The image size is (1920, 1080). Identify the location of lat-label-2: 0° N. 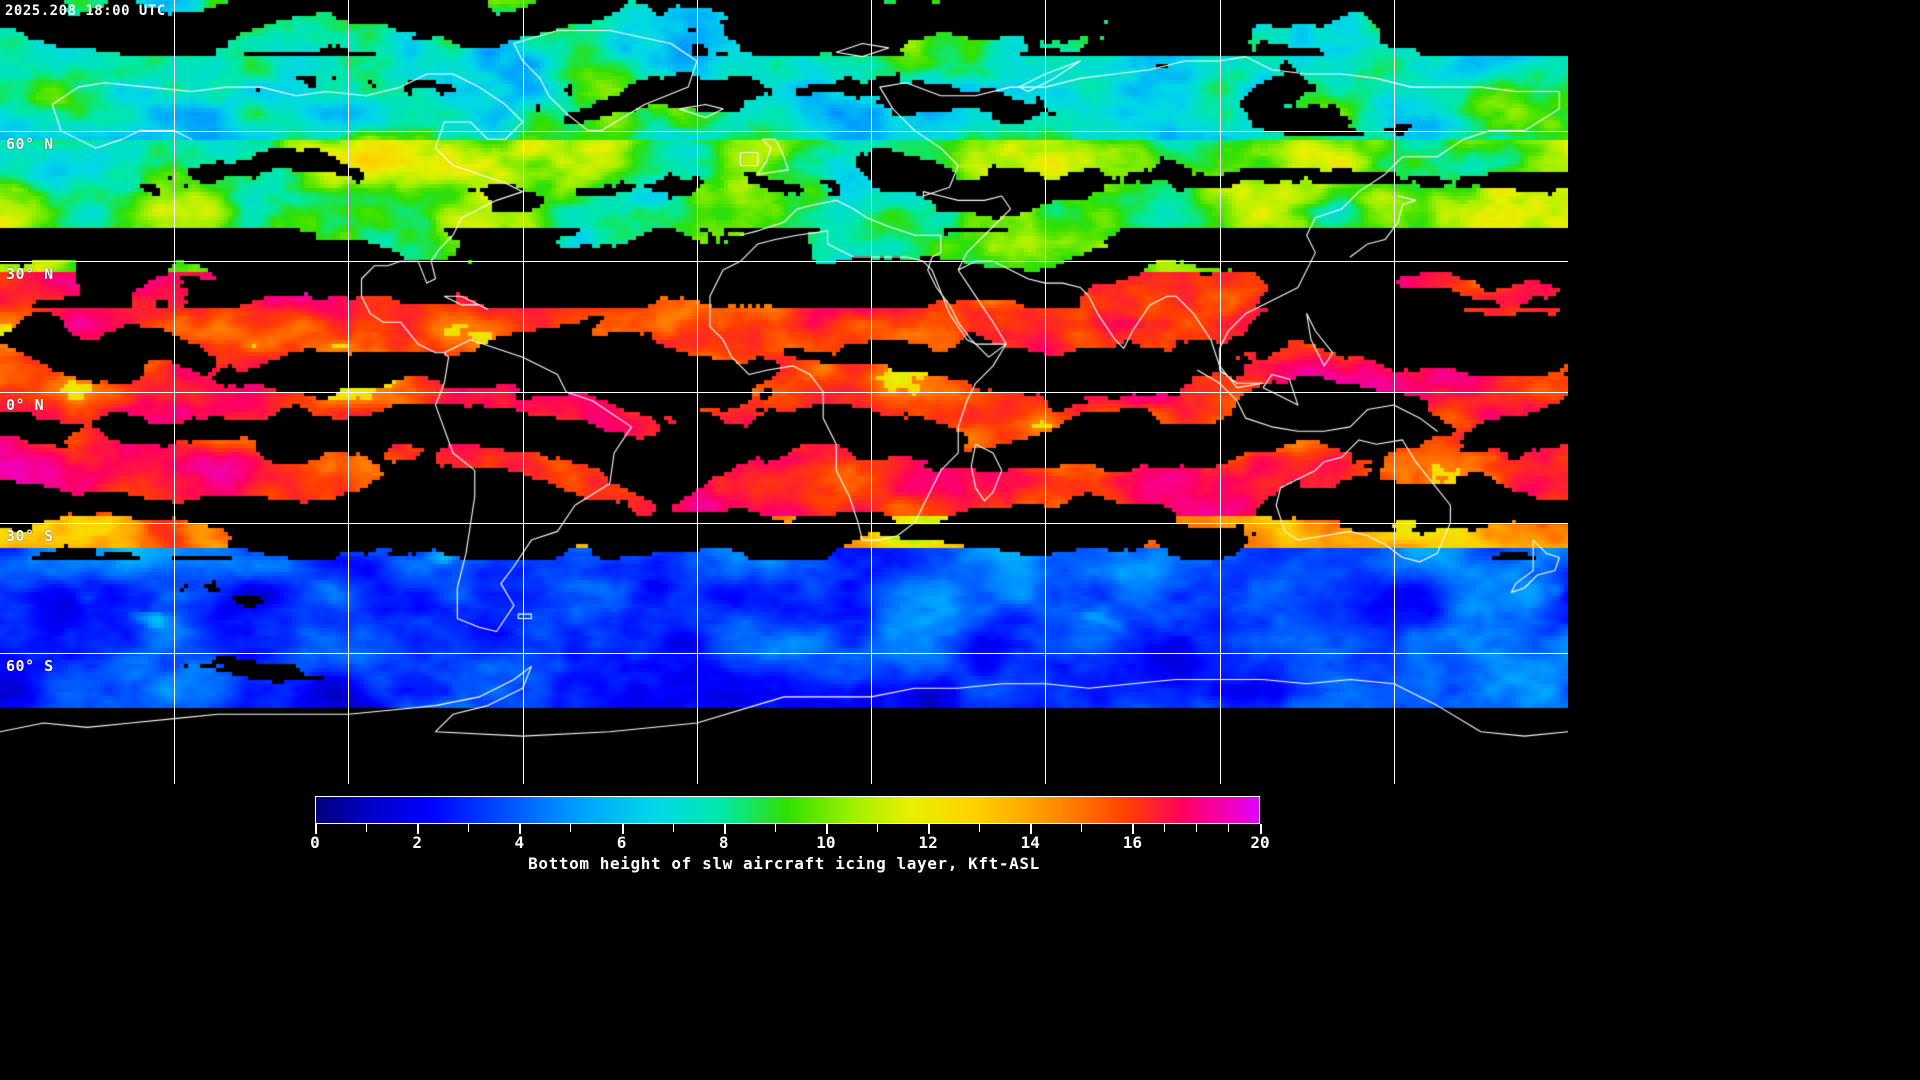
(25, 405).